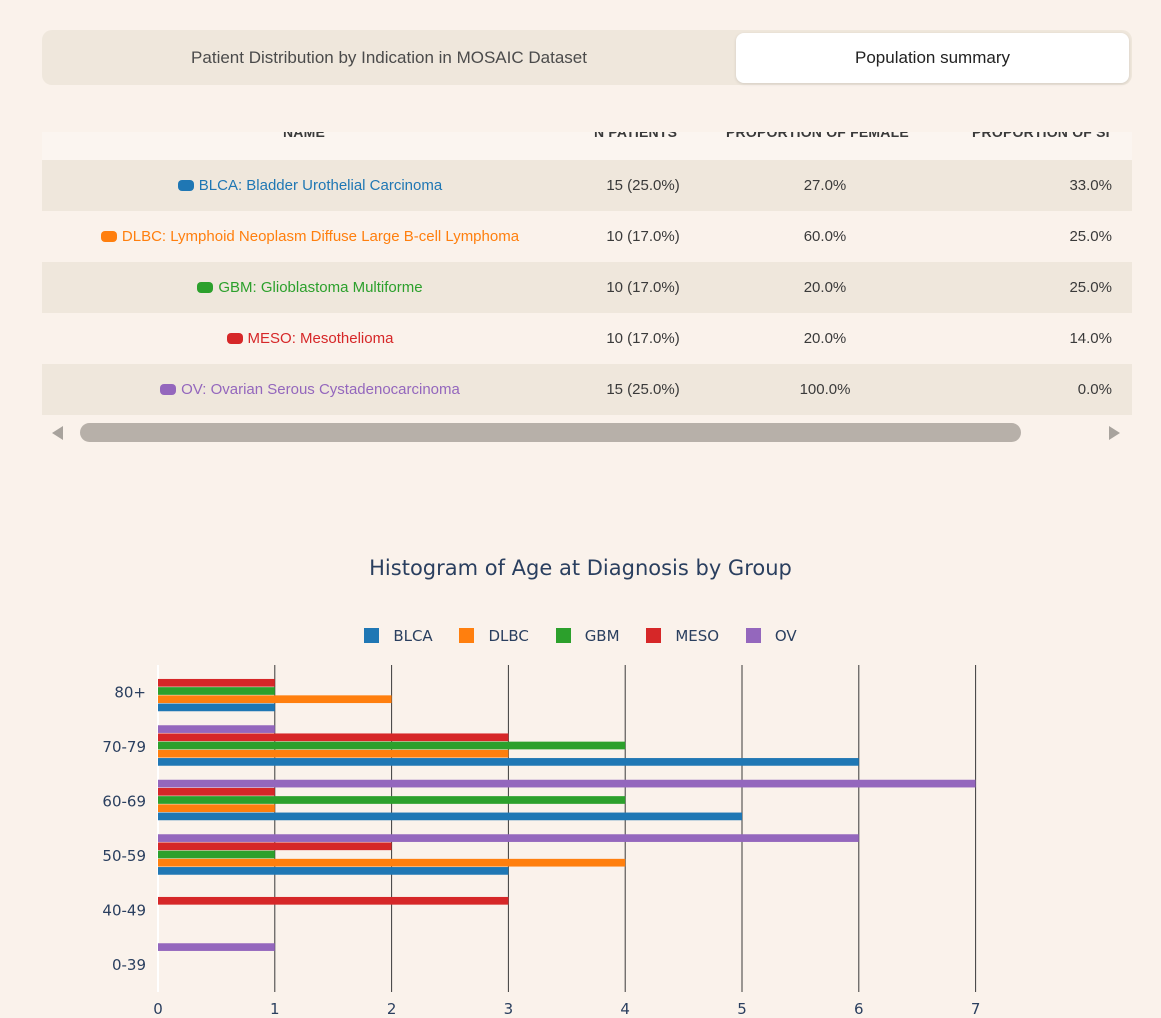 The image size is (1161, 1018). Describe the element at coordinates (124, 856) in the screenshot. I see `y-tick-label: 50-59` at that location.